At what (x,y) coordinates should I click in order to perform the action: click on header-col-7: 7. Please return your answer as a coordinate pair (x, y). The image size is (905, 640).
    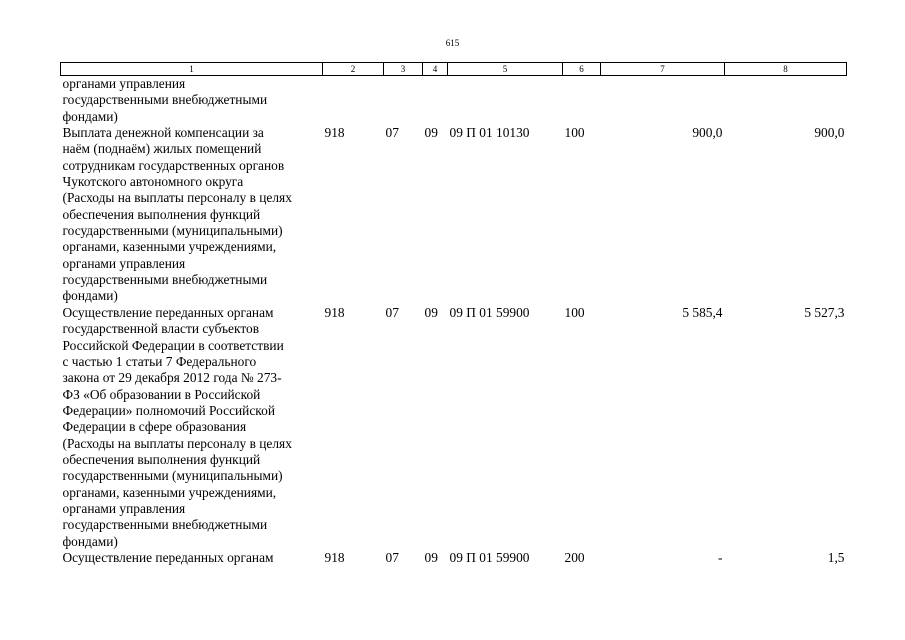
    Looking at the image, I should click on (662, 69).